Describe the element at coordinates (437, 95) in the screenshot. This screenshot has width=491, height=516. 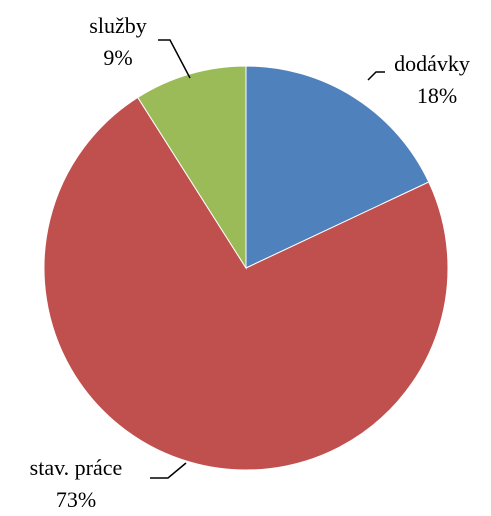
I see `slice-value-label: 18%` at that location.